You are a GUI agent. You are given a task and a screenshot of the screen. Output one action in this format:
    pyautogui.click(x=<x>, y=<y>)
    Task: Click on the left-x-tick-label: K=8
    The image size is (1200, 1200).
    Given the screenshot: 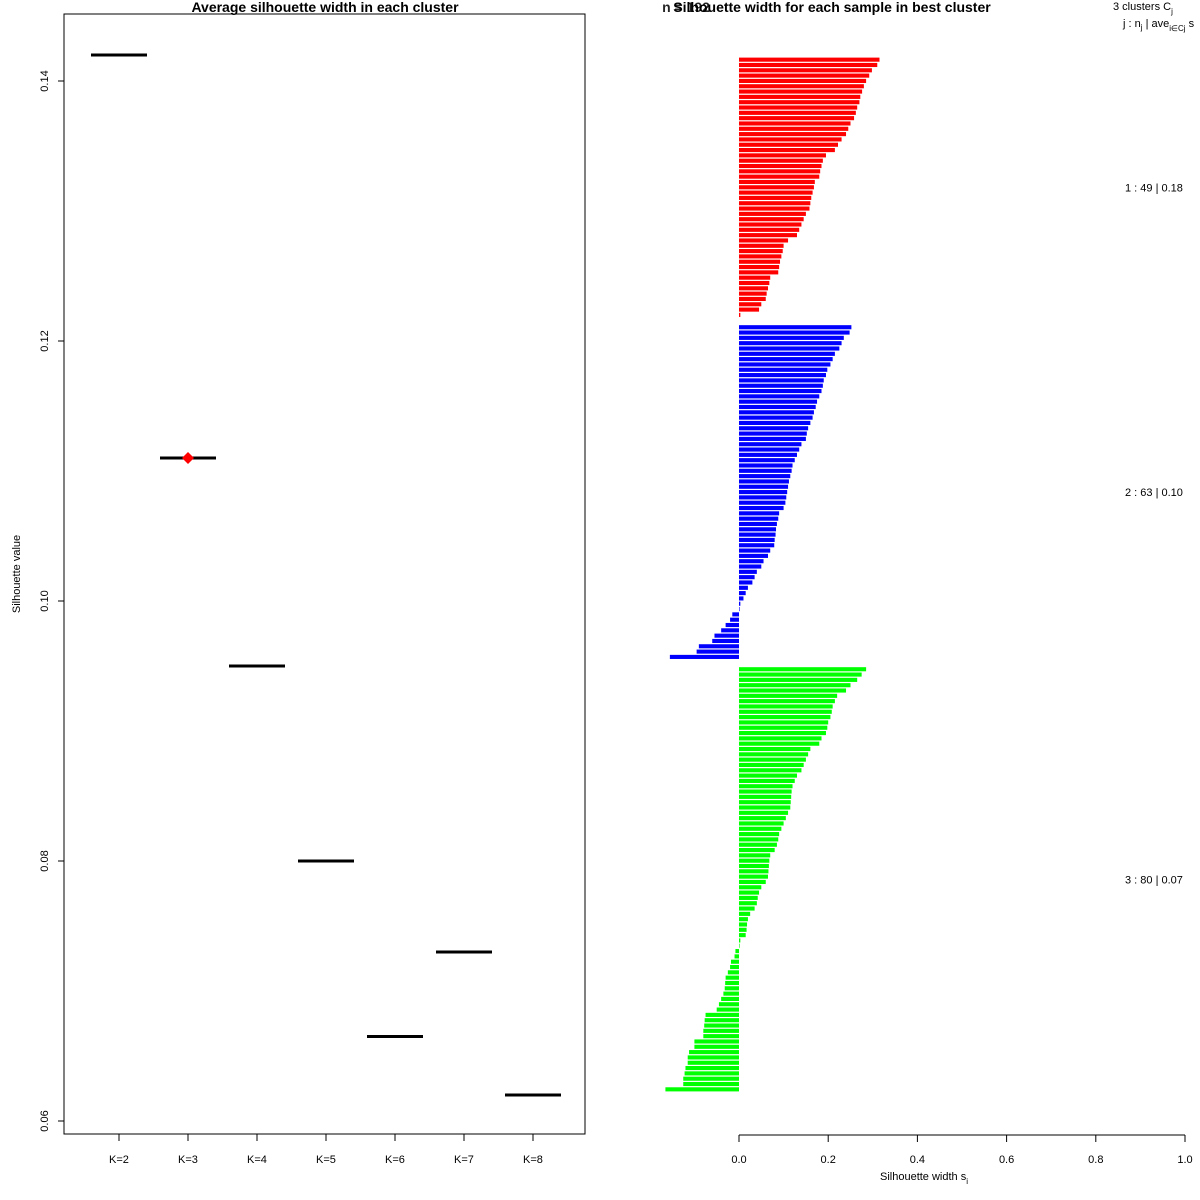 What is the action you would take?
    pyautogui.click(x=533, y=1160)
    